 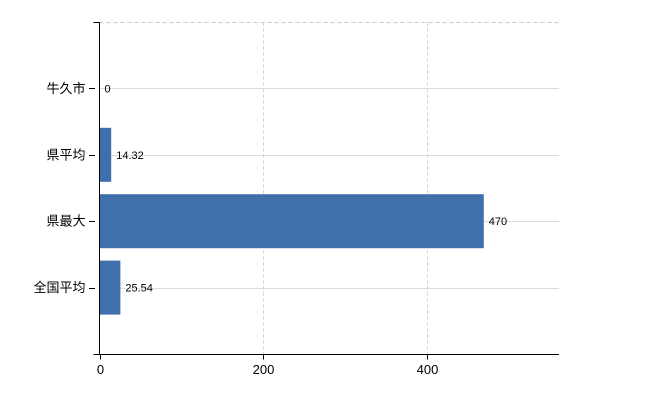 I want to click on value-label: 0, so click(x=108, y=89).